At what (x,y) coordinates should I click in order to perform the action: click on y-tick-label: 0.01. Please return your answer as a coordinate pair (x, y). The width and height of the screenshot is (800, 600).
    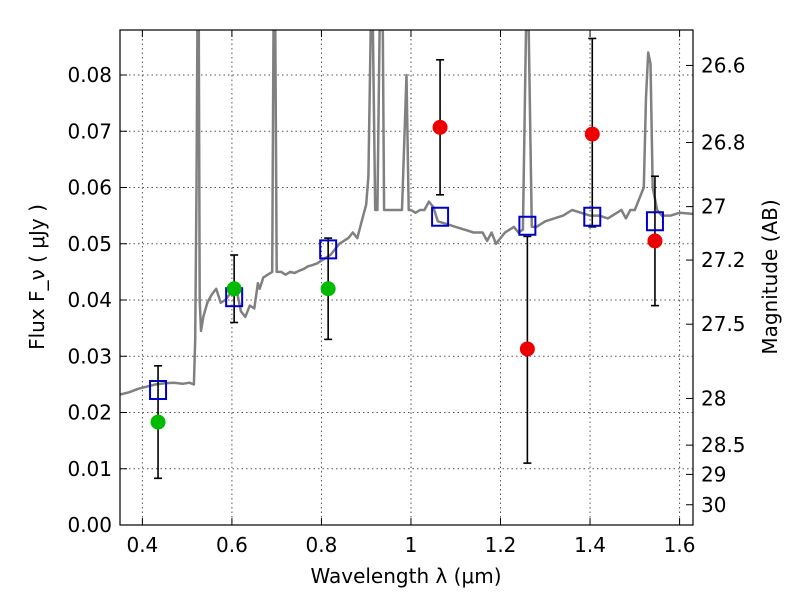
    Looking at the image, I should click on (89, 469).